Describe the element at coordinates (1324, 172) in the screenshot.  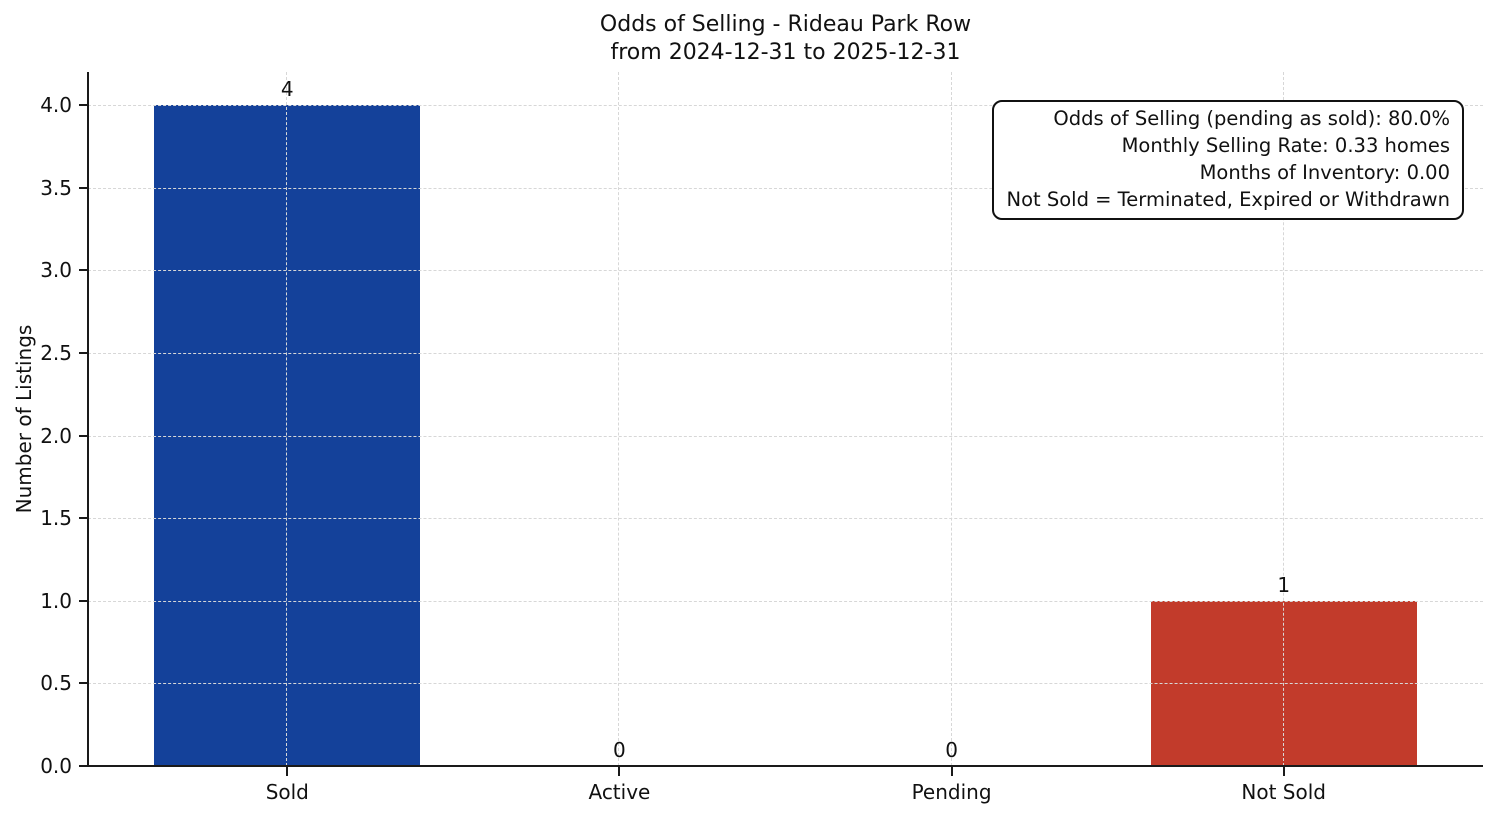
I see `annotation-line-inventory: Months of Inventory: 0.00` at that location.